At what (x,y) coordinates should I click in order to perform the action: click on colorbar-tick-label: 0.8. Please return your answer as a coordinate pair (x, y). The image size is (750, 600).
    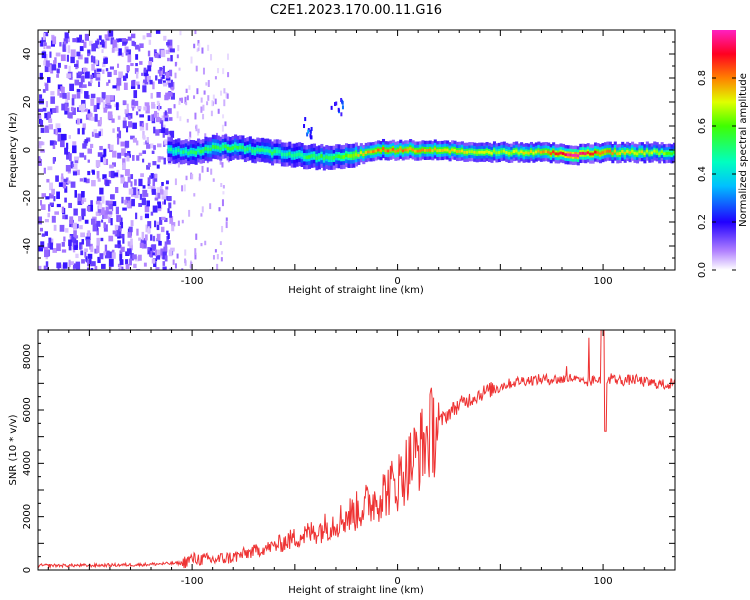
    Looking at the image, I should click on (702, 78).